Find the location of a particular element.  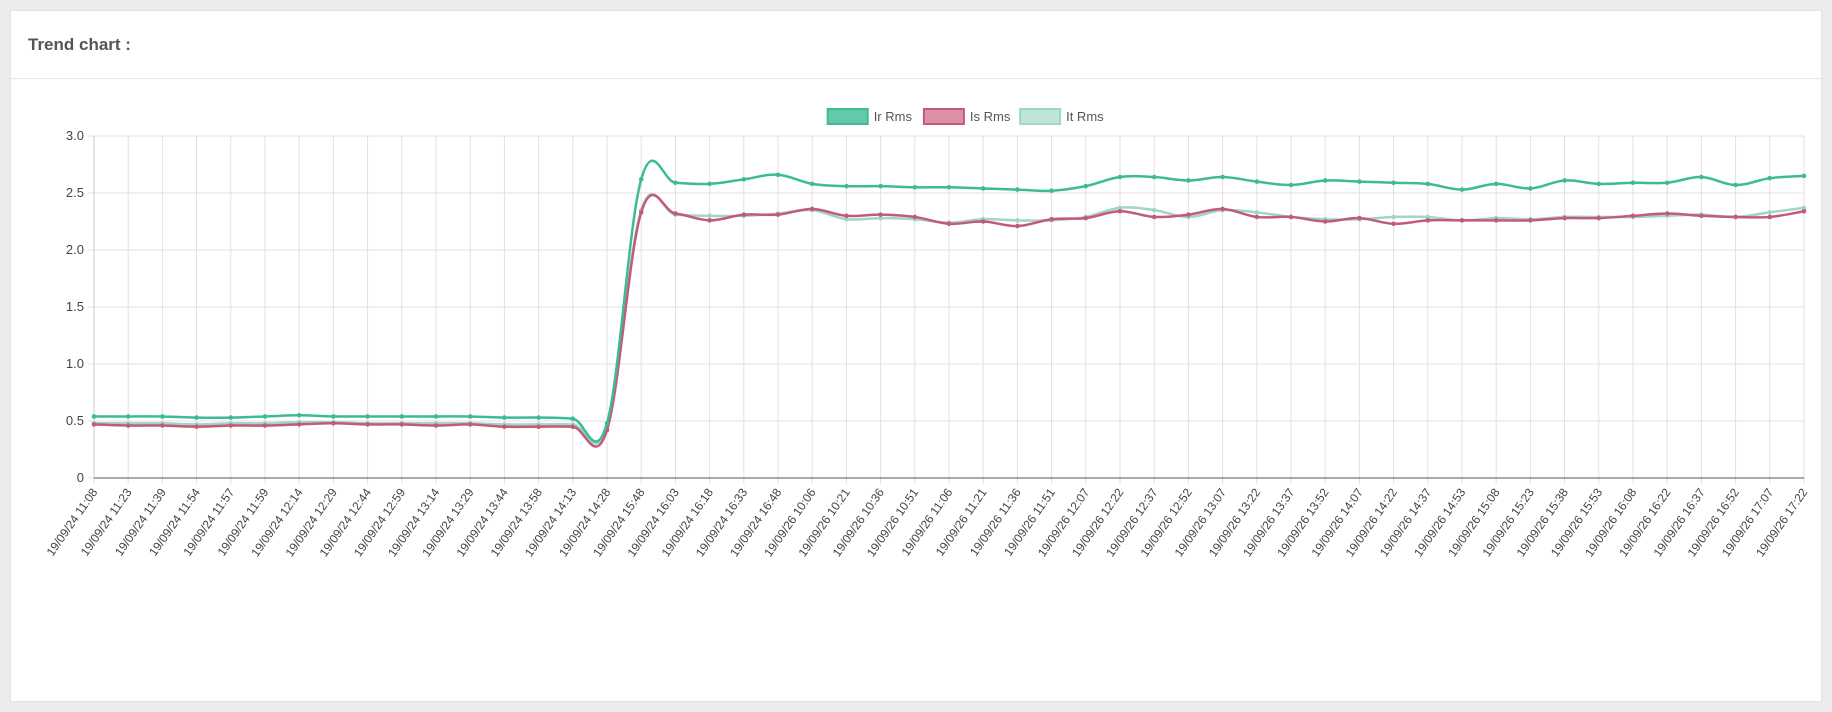

y-tick-label: 1.5 is located at coordinates (75, 306).